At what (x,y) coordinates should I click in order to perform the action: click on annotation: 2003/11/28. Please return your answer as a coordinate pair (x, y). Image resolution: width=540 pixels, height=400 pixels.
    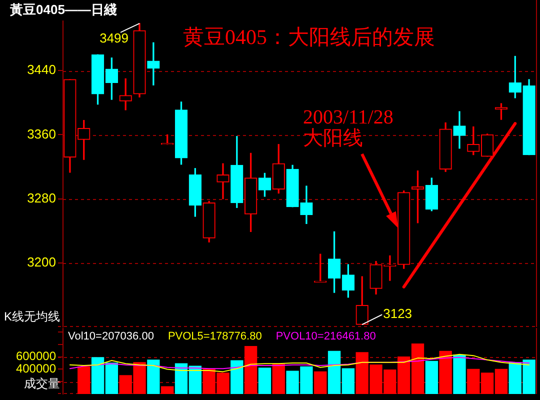
    Looking at the image, I should click on (348, 117).